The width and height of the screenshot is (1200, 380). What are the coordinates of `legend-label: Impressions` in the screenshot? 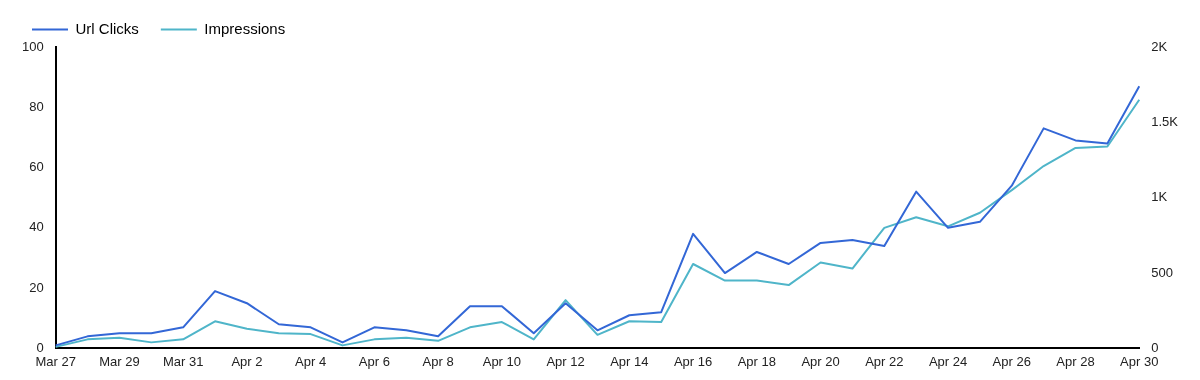 It's located at (245, 28).